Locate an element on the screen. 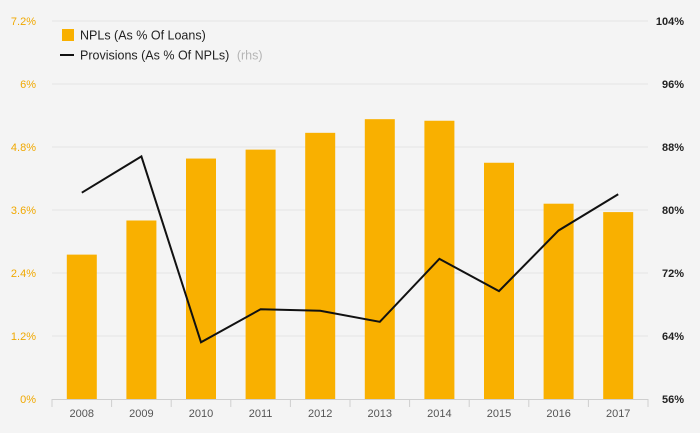 The image size is (700, 433). bar-npl-2017 is located at coordinates (618, 305).